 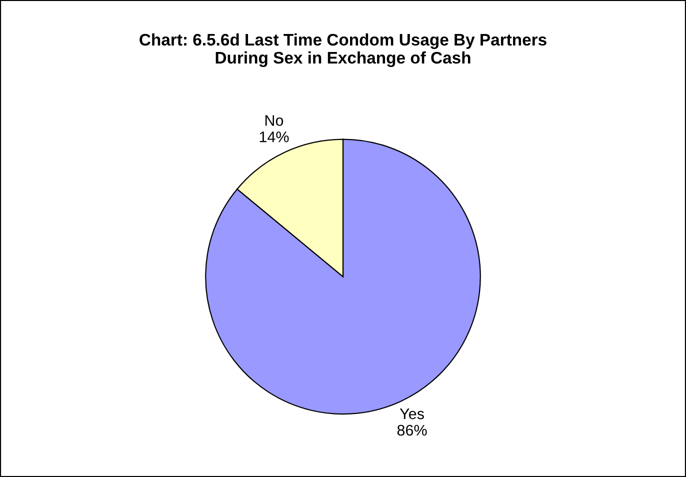 I want to click on slice-label: No, so click(x=274, y=120).